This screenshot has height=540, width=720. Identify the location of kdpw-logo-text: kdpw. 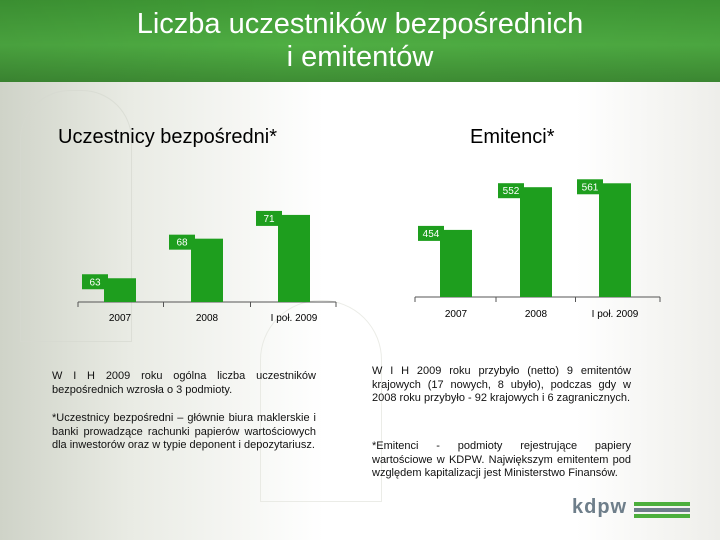
(600, 507).